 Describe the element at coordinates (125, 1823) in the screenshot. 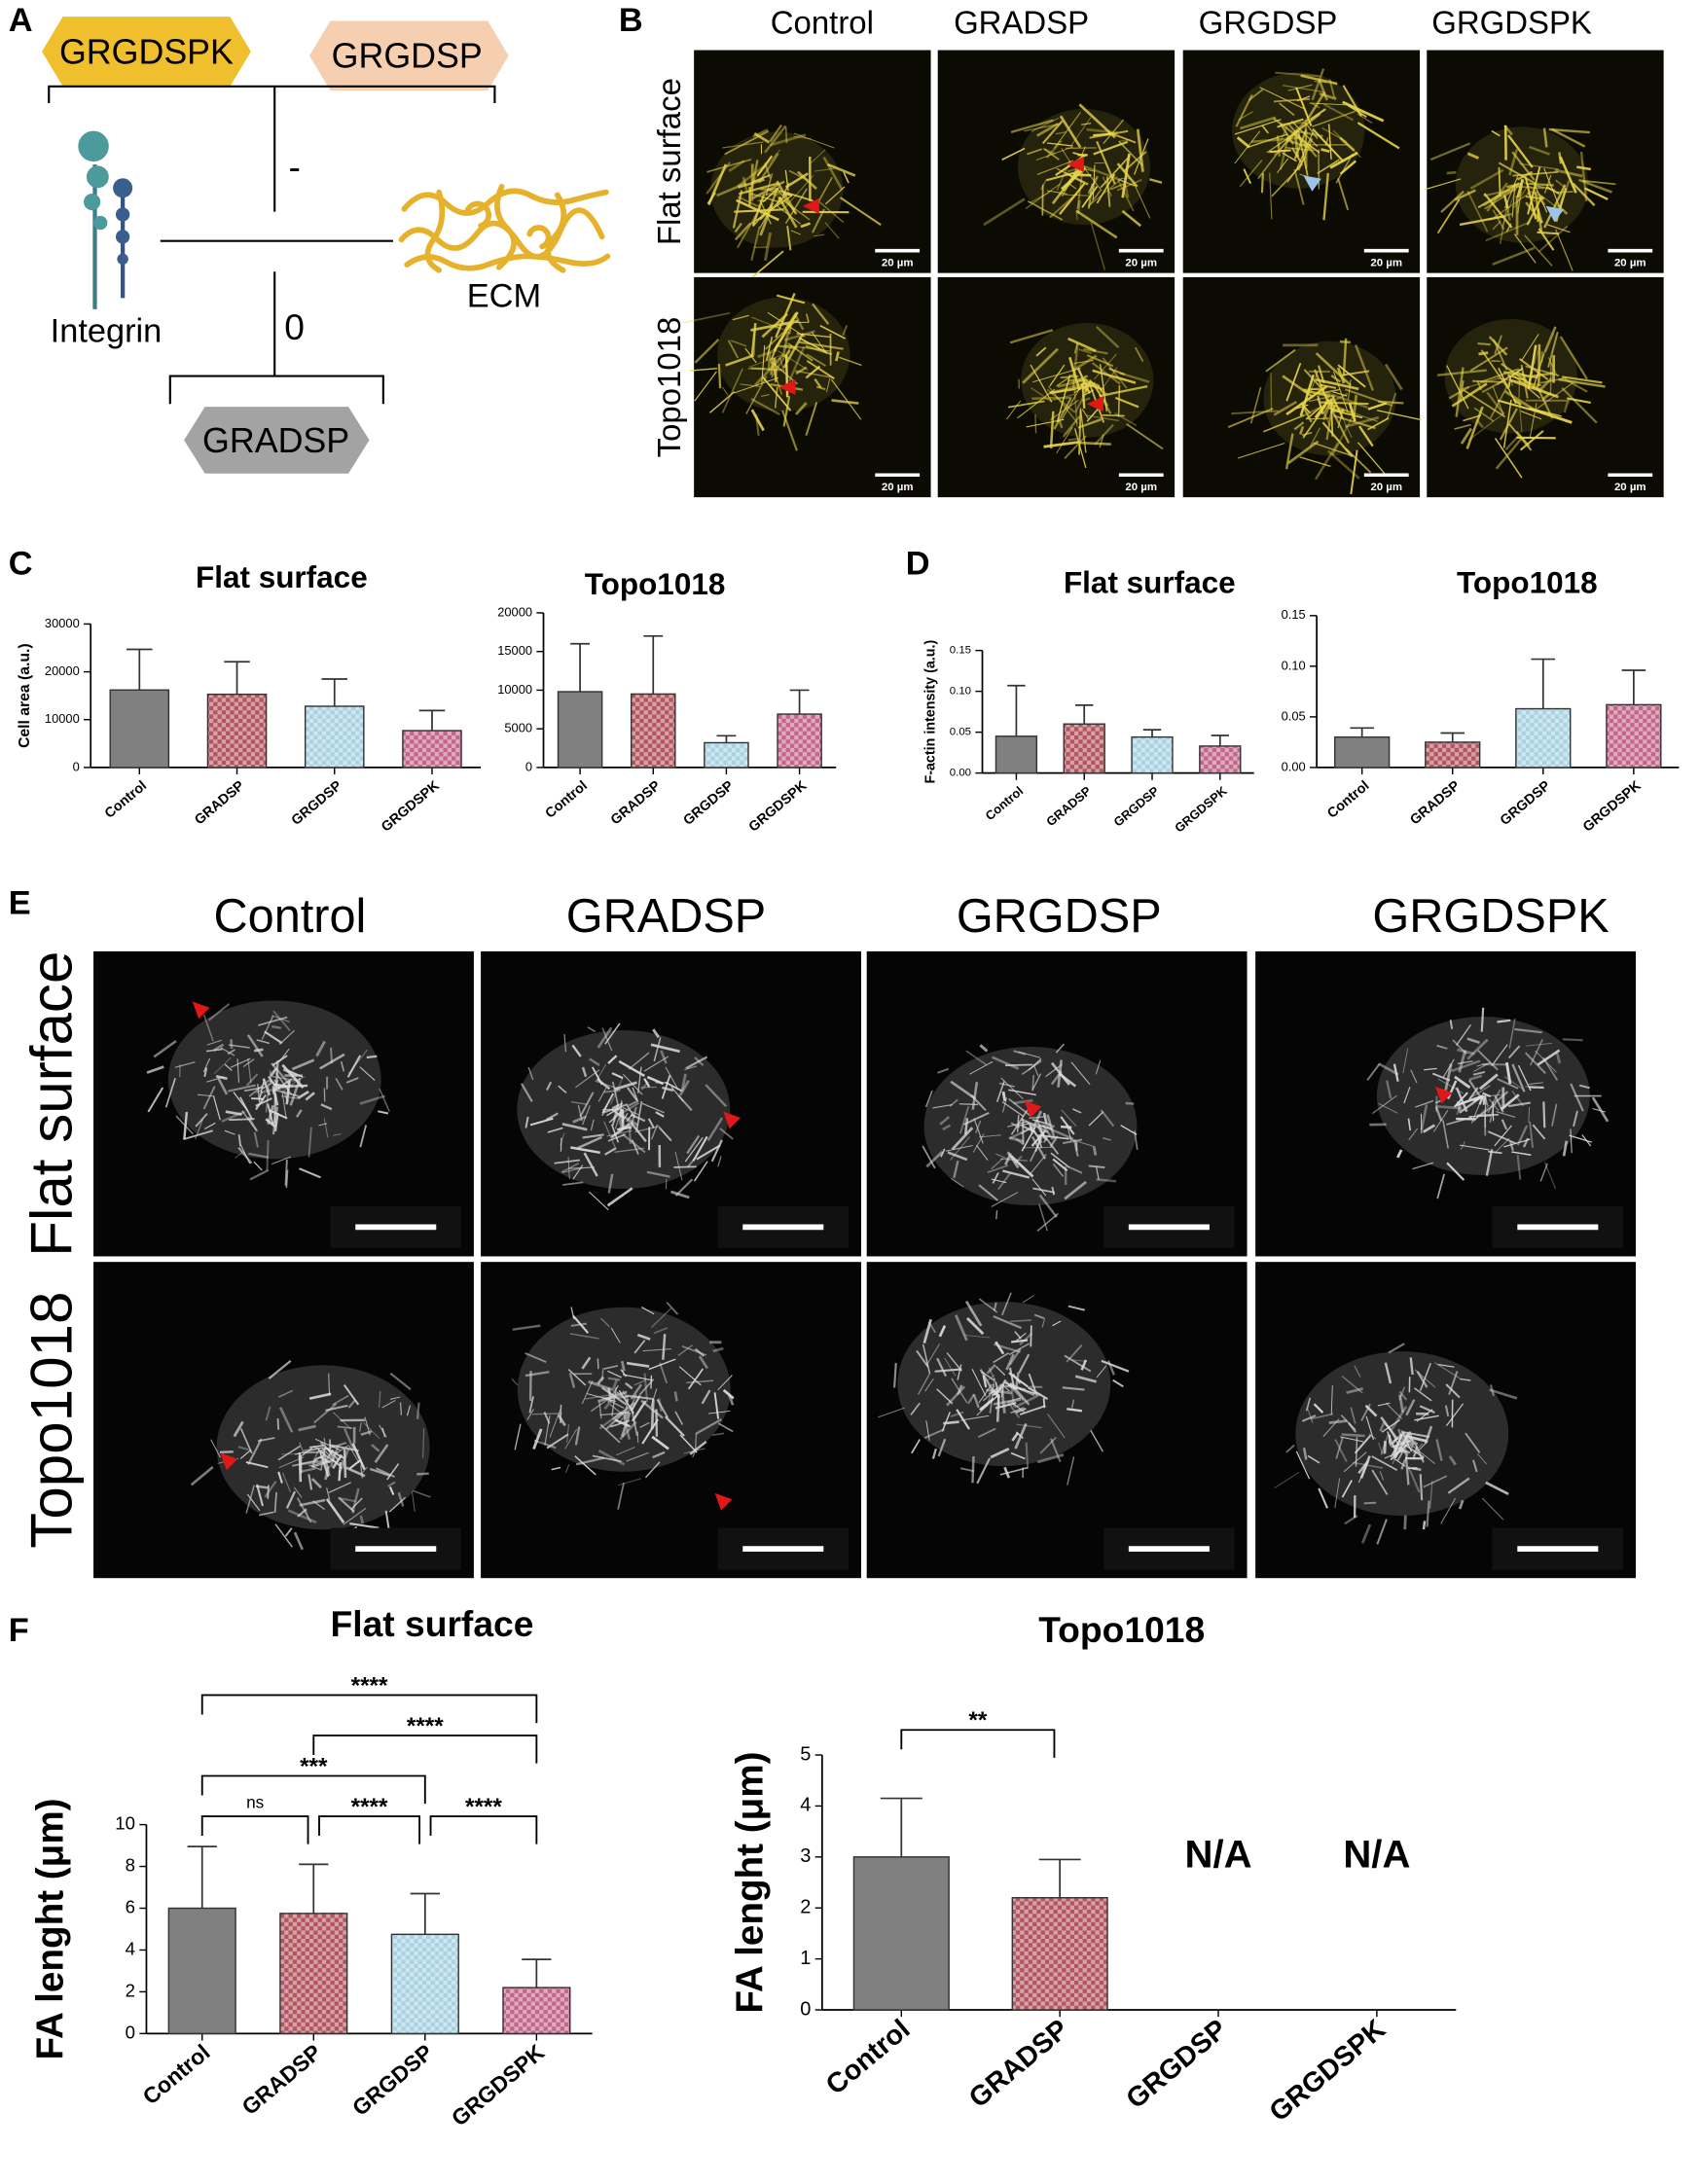

I see `y-tick-label: 10` at that location.